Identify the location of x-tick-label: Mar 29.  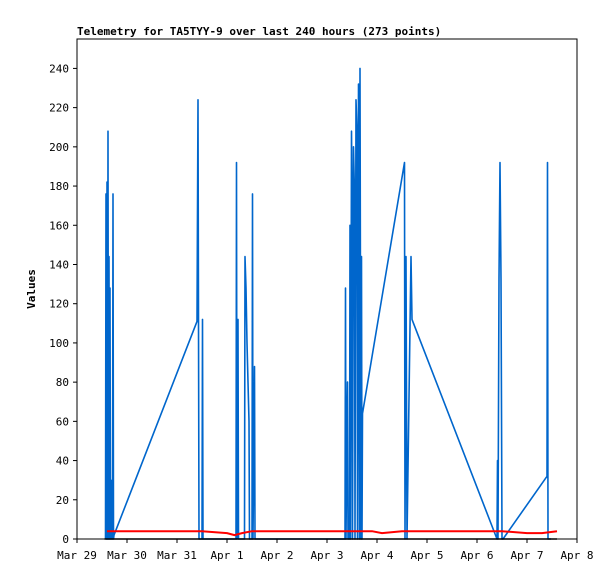
(77, 555).